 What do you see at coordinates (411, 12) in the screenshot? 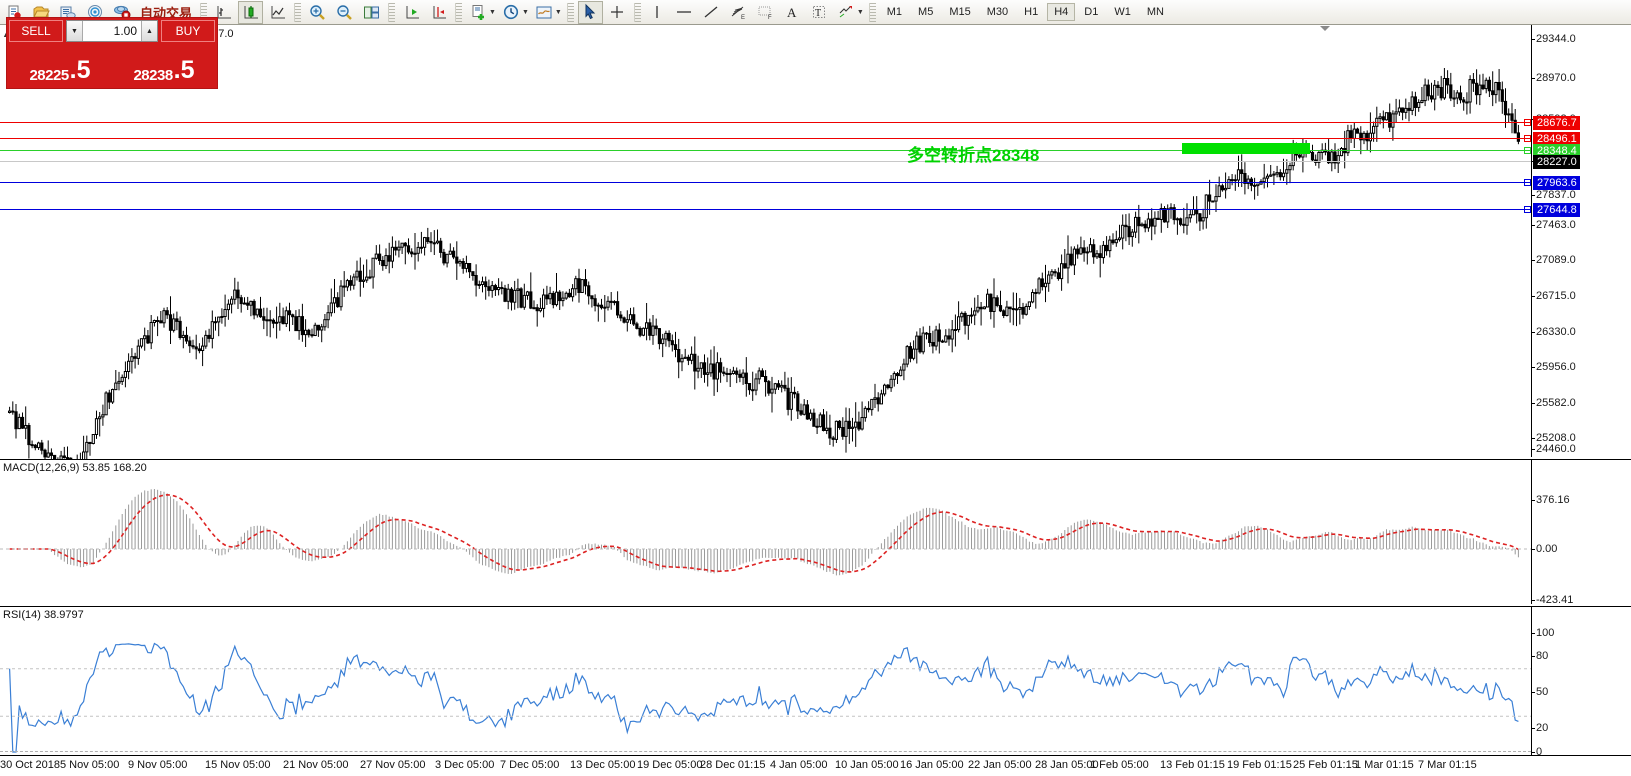
I see `auto-scroll-icon` at bounding box center [411, 12].